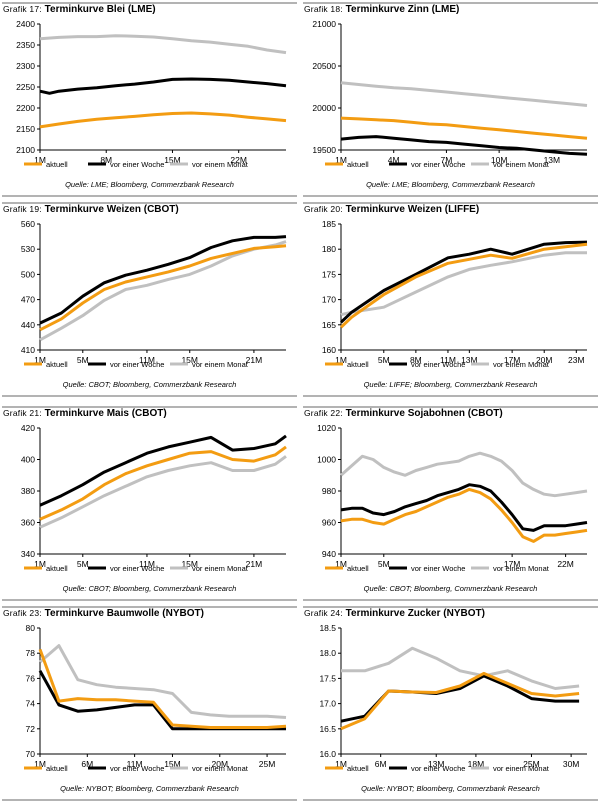 Image resolution: width=598 pixels, height=806 pixels. What do you see at coordinates (394, 160) in the screenshot?
I see `x-tick-label: 4M` at bounding box center [394, 160].